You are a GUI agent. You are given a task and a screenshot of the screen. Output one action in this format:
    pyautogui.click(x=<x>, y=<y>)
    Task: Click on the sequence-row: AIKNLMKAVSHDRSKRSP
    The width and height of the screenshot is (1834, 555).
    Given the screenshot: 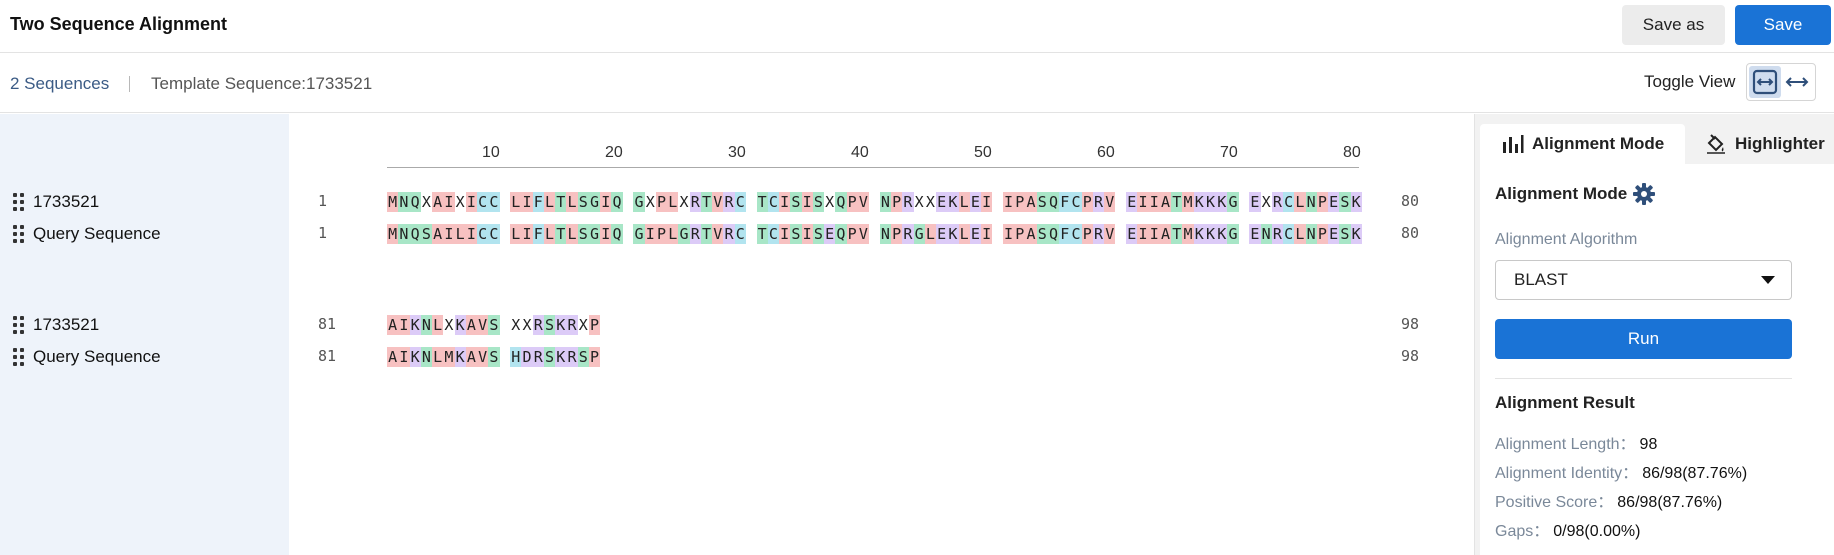 What is the action you would take?
    pyautogui.click(x=499, y=357)
    